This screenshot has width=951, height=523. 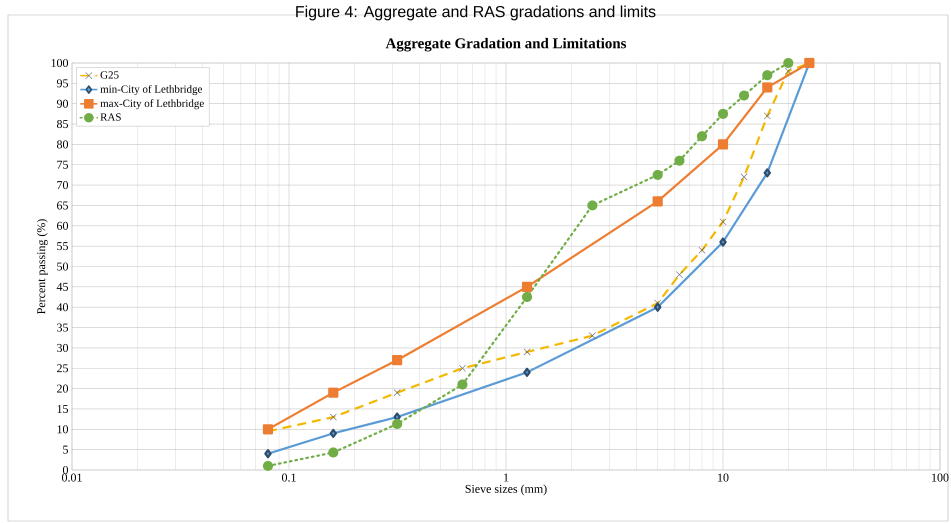 What do you see at coordinates (62, 83) in the screenshot?
I see `y-tick-label: 95` at bounding box center [62, 83].